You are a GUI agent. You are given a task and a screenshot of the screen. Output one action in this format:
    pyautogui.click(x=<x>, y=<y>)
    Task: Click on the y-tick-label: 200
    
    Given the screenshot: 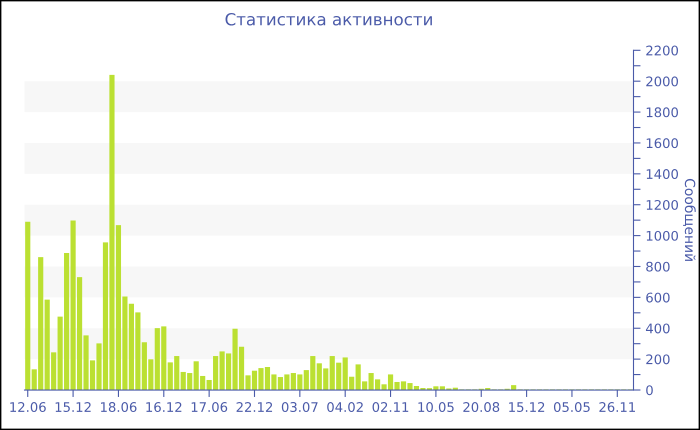 What is the action you would take?
    pyautogui.click(x=658, y=359)
    